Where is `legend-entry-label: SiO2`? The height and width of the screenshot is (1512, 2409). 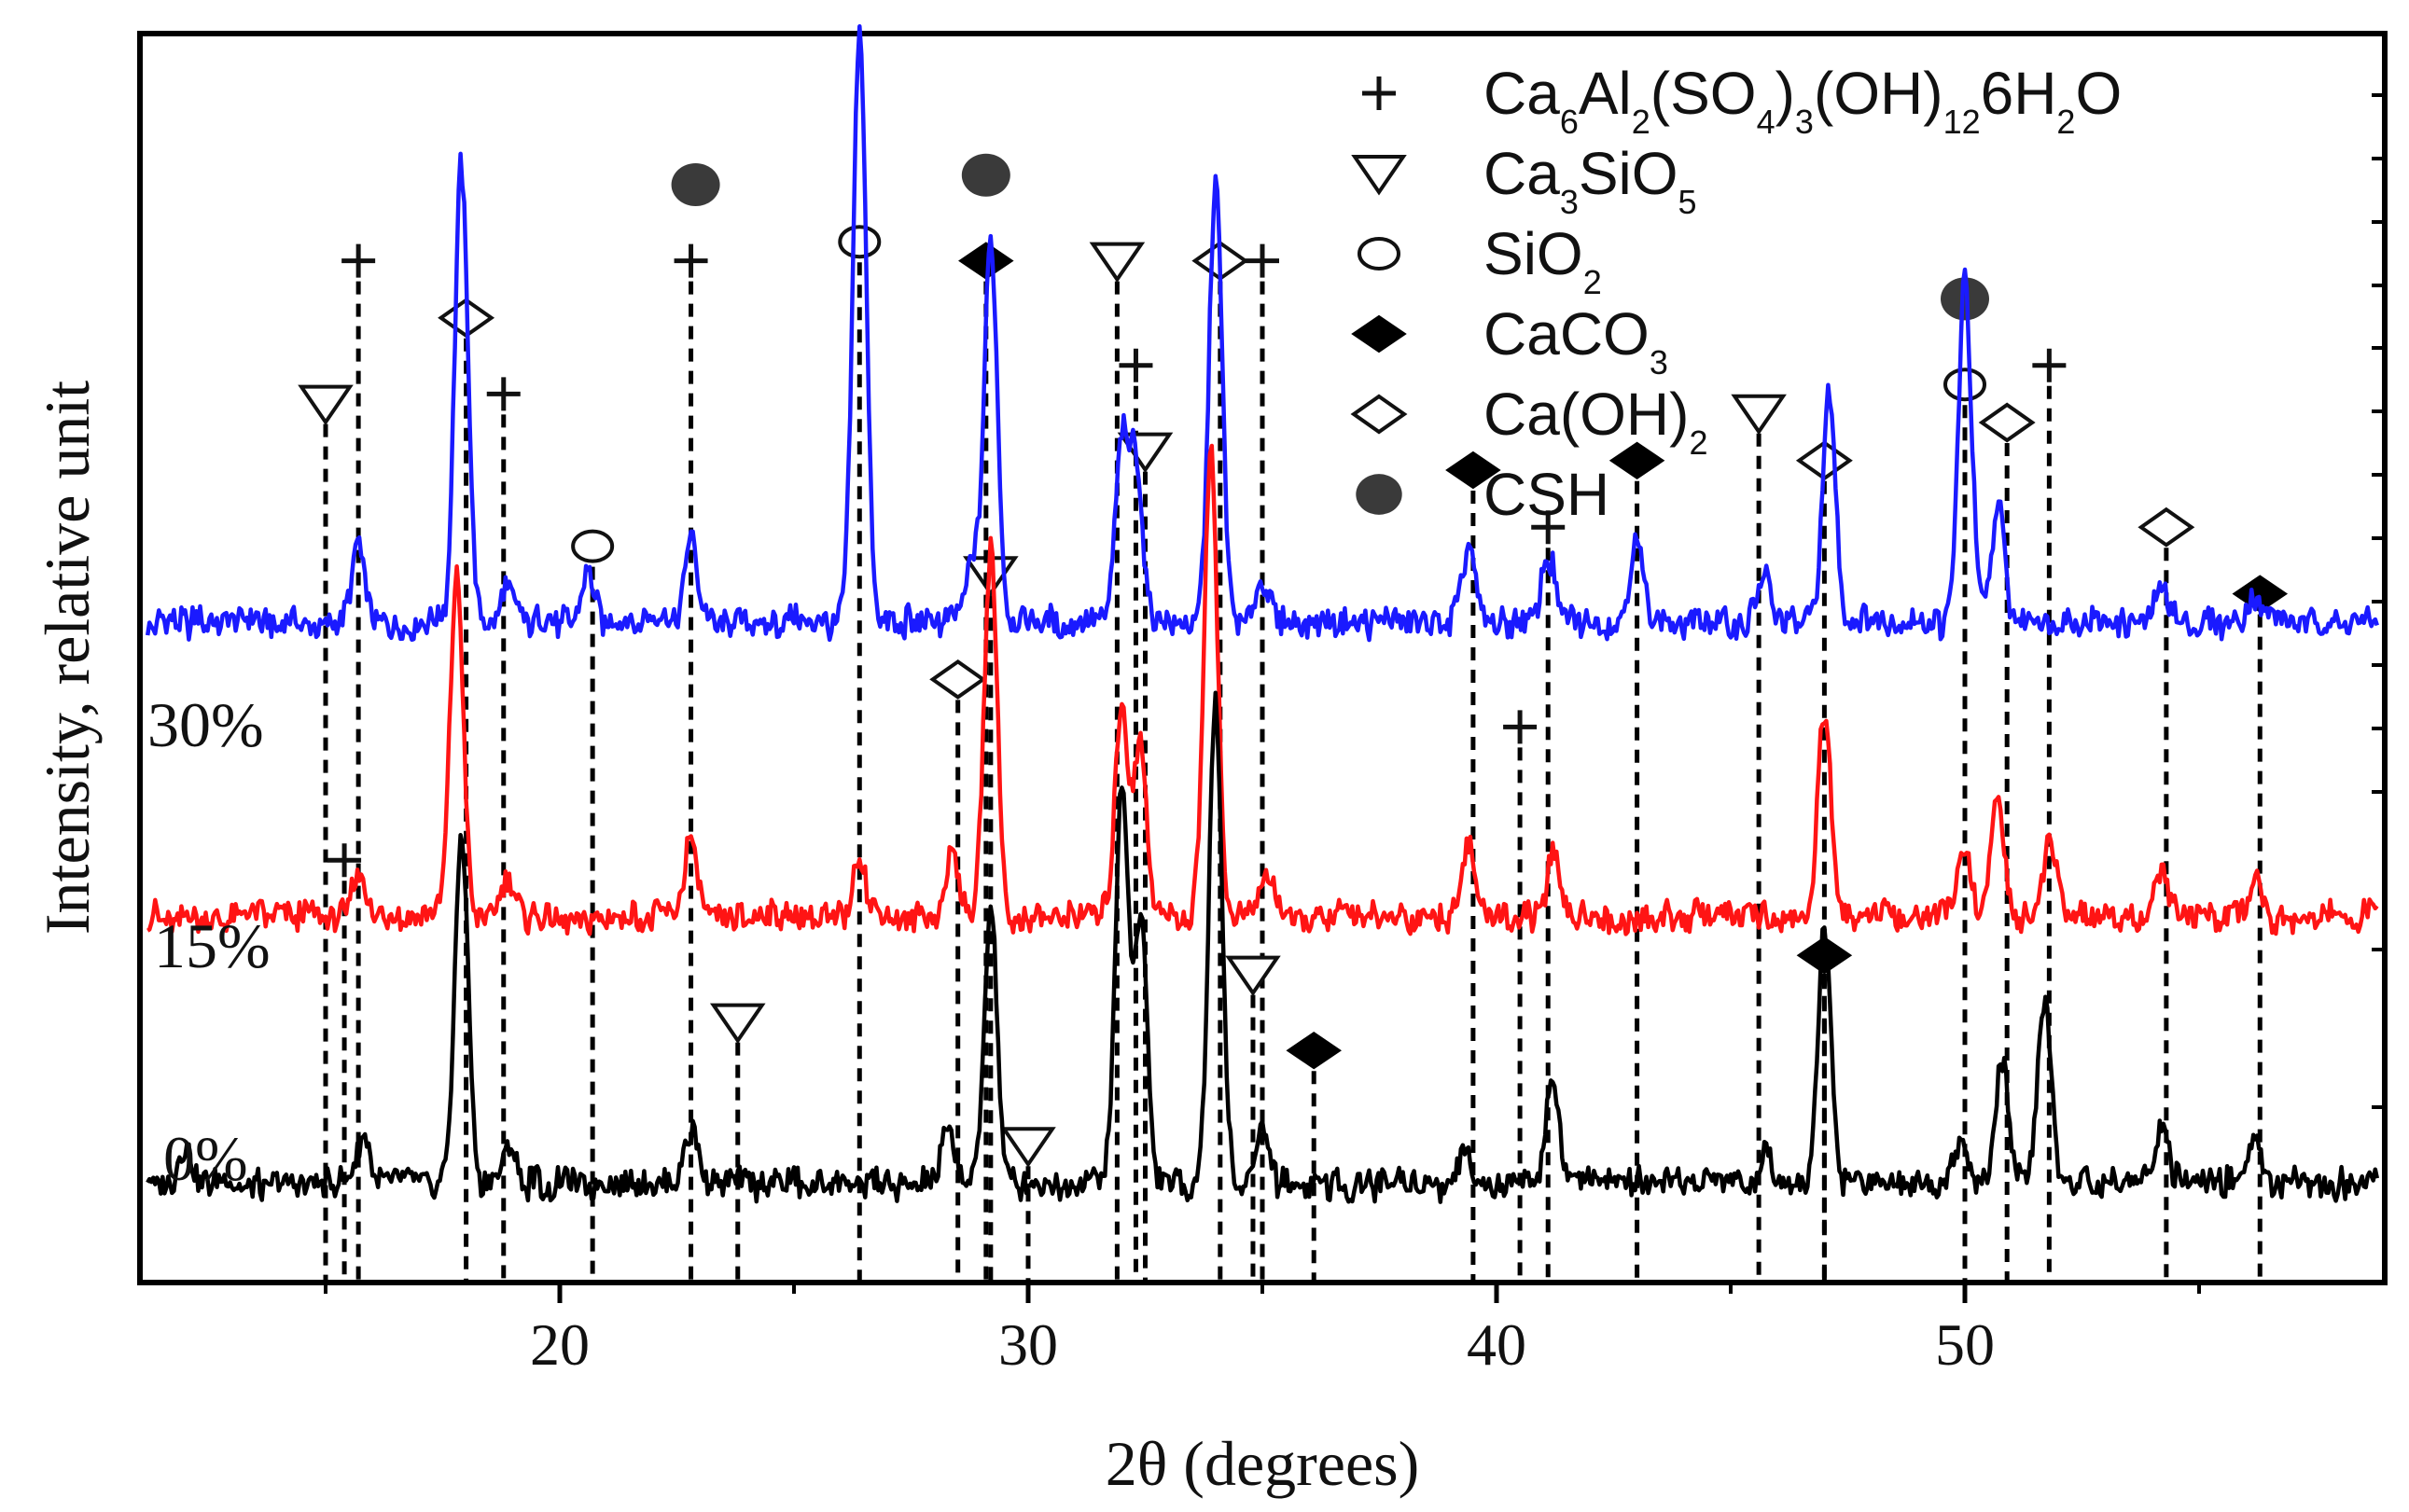
legend-entry-label: SiO2 is located at coordinates (1543, 260).